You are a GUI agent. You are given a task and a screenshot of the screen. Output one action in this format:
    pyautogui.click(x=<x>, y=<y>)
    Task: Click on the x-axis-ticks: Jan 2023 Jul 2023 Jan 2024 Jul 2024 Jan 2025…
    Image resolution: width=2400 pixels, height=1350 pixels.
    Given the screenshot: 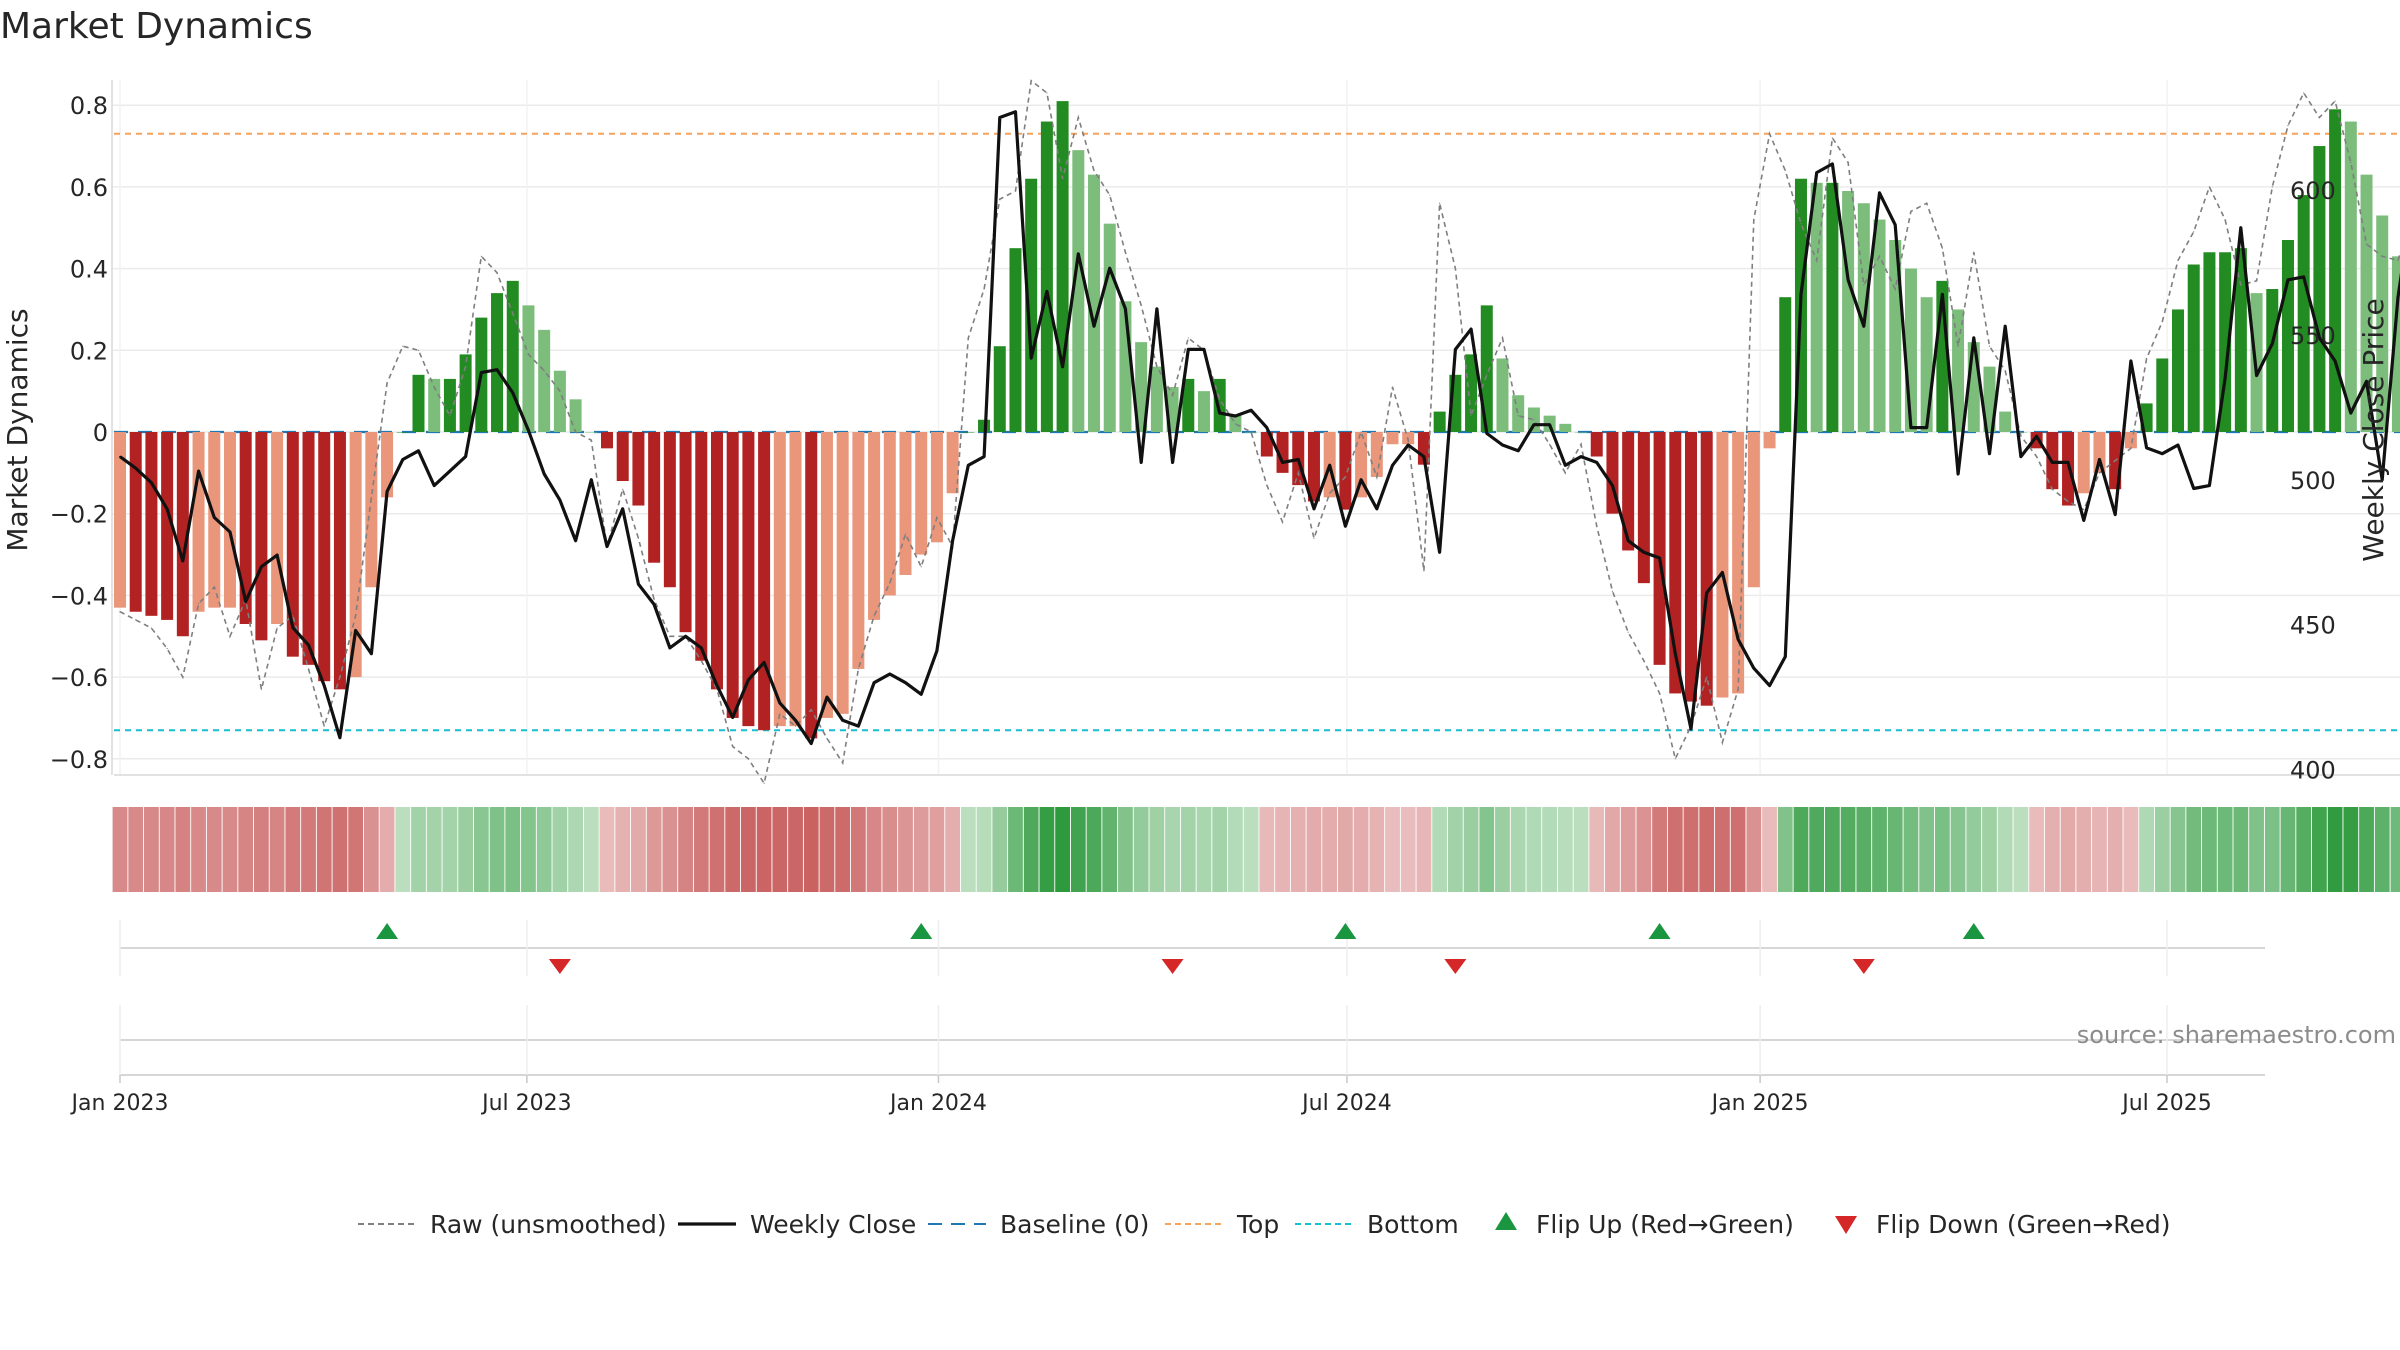 What is the action you would take?
    pyautogui.click(x=1141, y=1095)
    